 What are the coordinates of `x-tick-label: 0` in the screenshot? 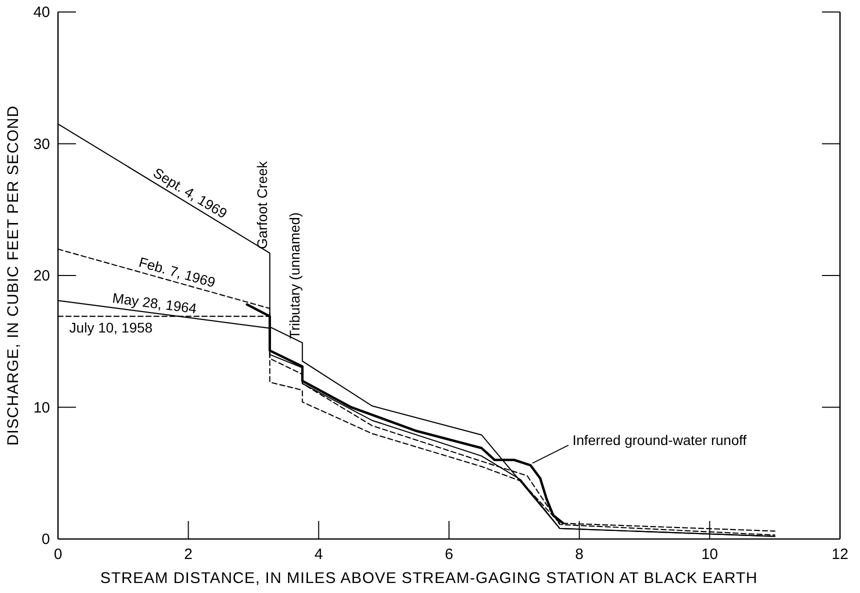 It's located at (58, 554).